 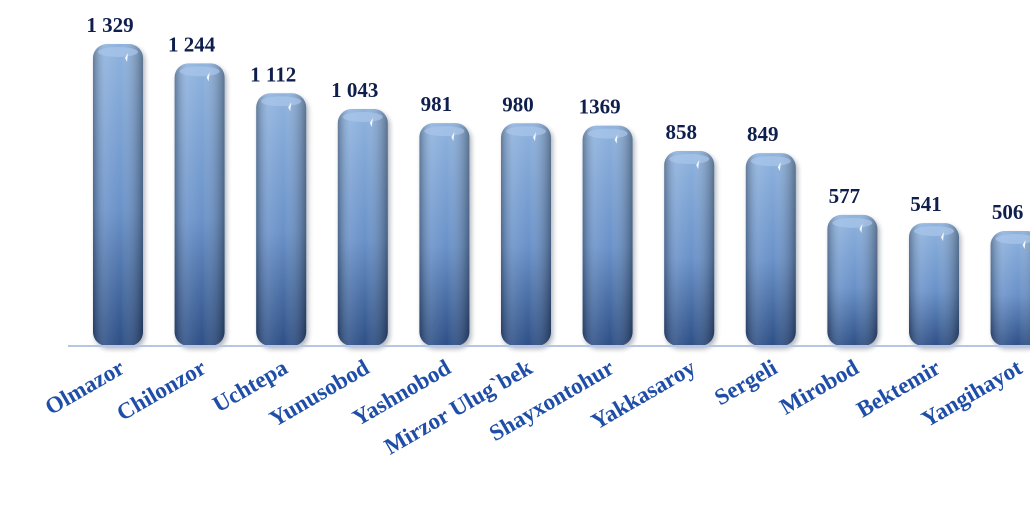 I want to click on value-label: 577, so click(x=845, y=196).